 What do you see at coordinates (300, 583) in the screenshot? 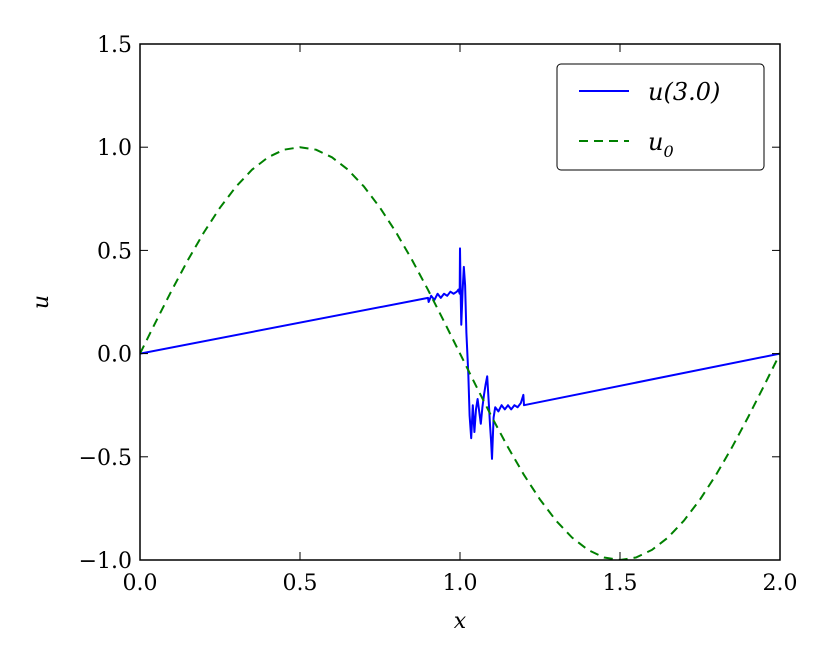
I see `x-tick-label: 0.5` at bounding box center [300, 583].